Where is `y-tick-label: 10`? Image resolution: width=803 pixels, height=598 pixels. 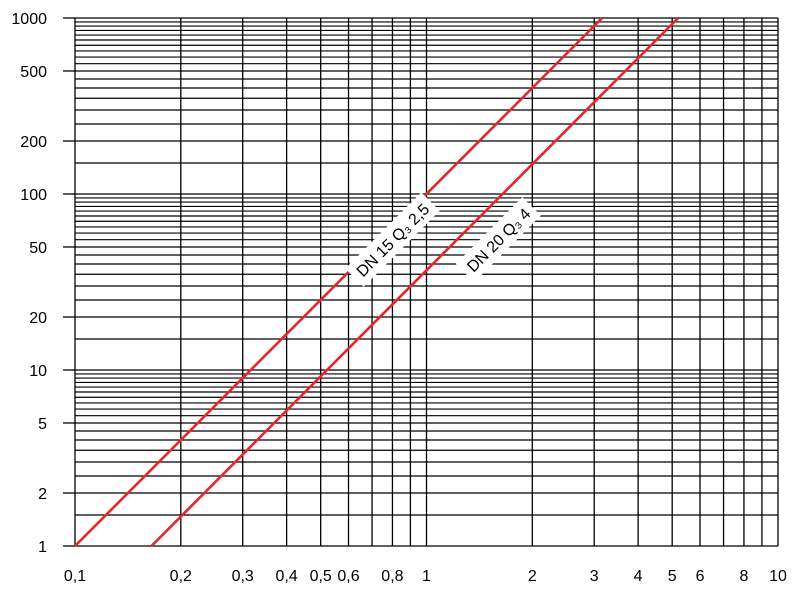
y-tick-label: 10 is located at coordinates (38, 371).